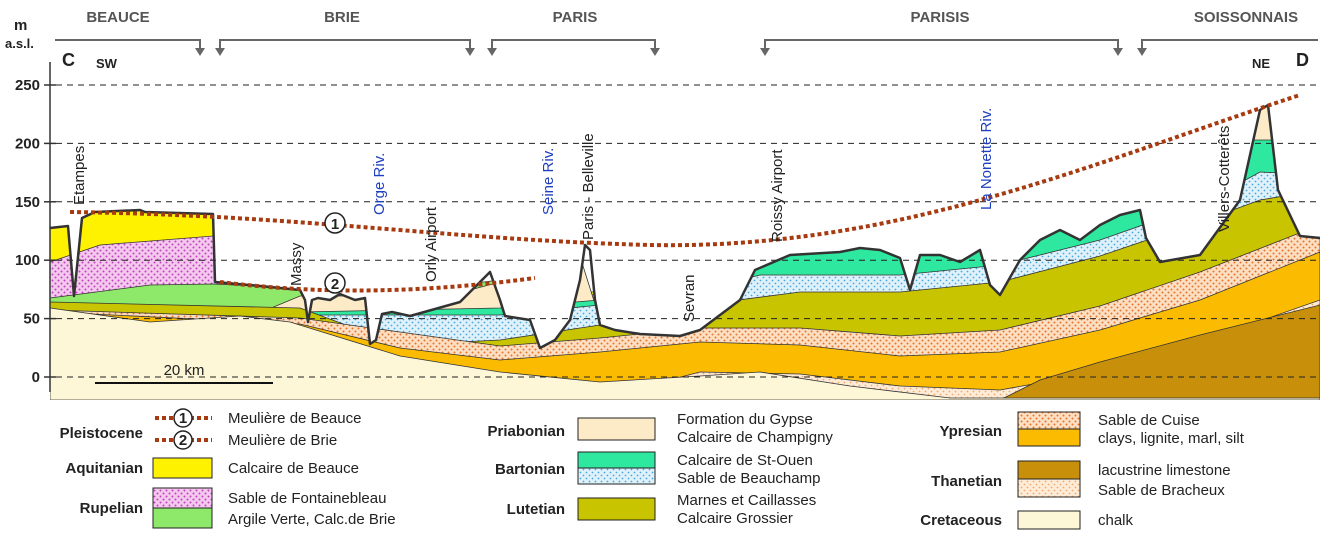 Image resolution: width=1324 pixels, height=534 pixels. I want to click on marker: 1, so click(335, 224).